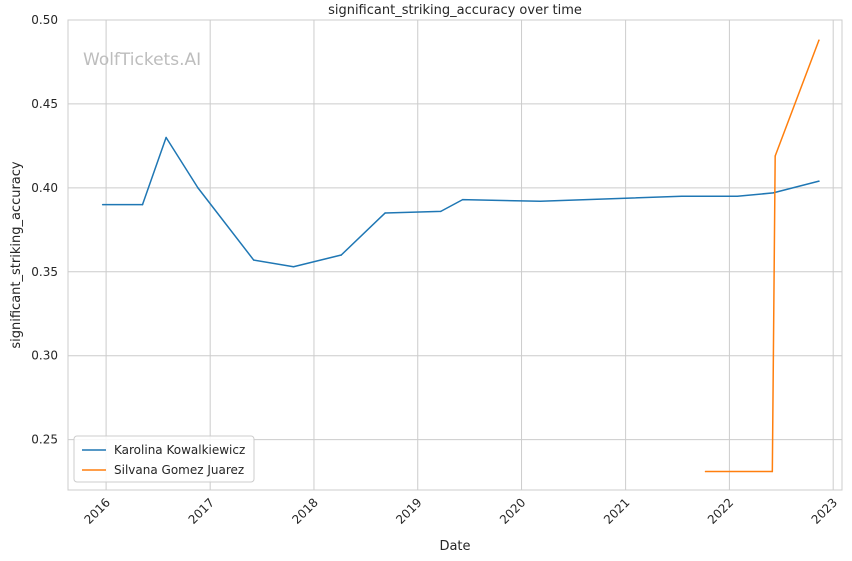 This screenshot has width=852, height=561. What do you see at coordinates (179, 450) in the screenshot?
I see `legend-entry-1: Karolina Kowalkiewicz` at bounding box center [179, 450].